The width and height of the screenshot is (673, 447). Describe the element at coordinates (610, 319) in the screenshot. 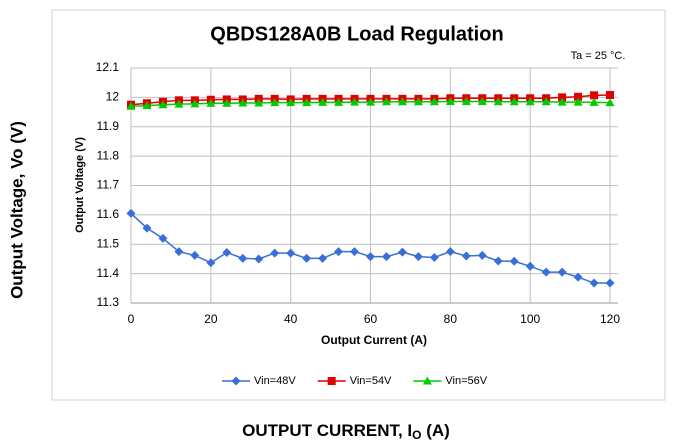

I see `x-tick-label: 120` at that location.